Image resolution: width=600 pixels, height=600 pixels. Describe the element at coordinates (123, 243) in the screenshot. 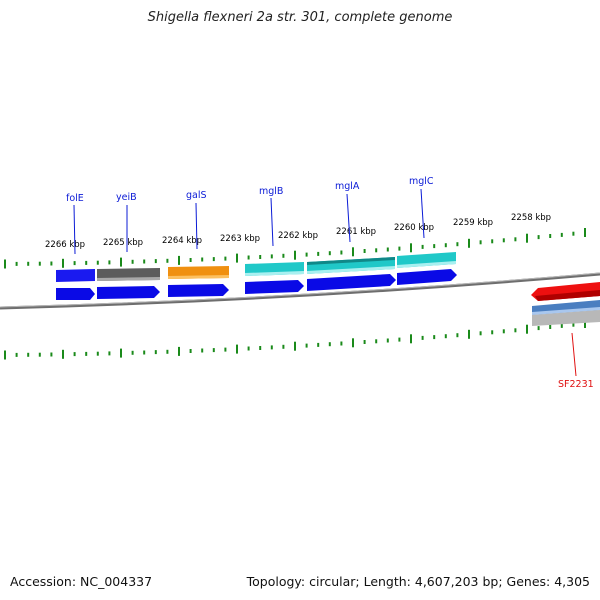

I see `kbp-label: 2265 kbp` at that location.